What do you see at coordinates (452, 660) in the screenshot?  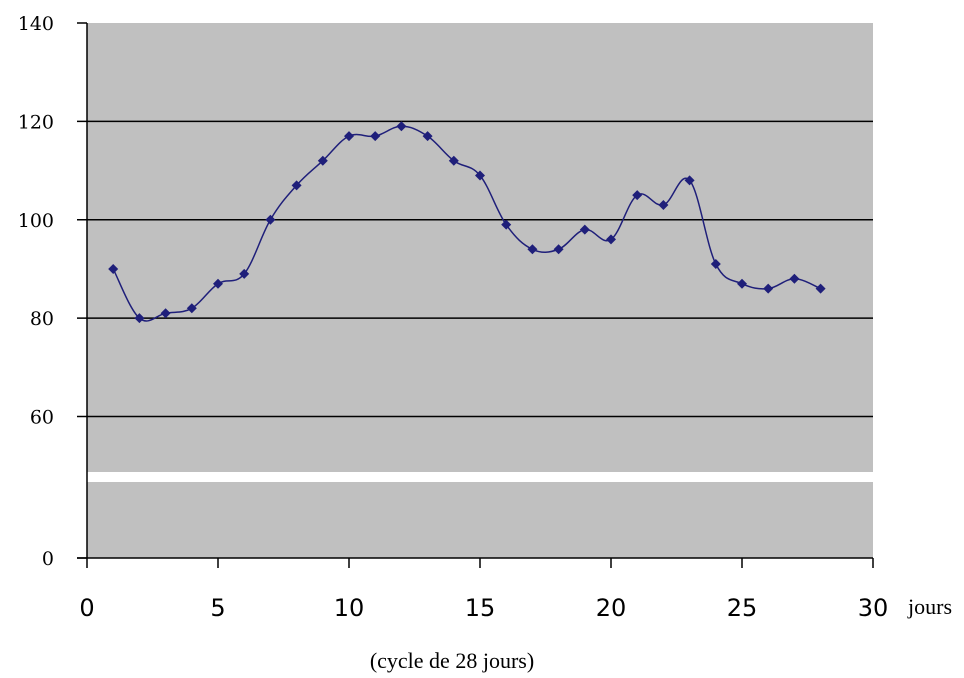 I see `x-axis-label: (cycle de 28 jours)` at bounding box center [452, 660].